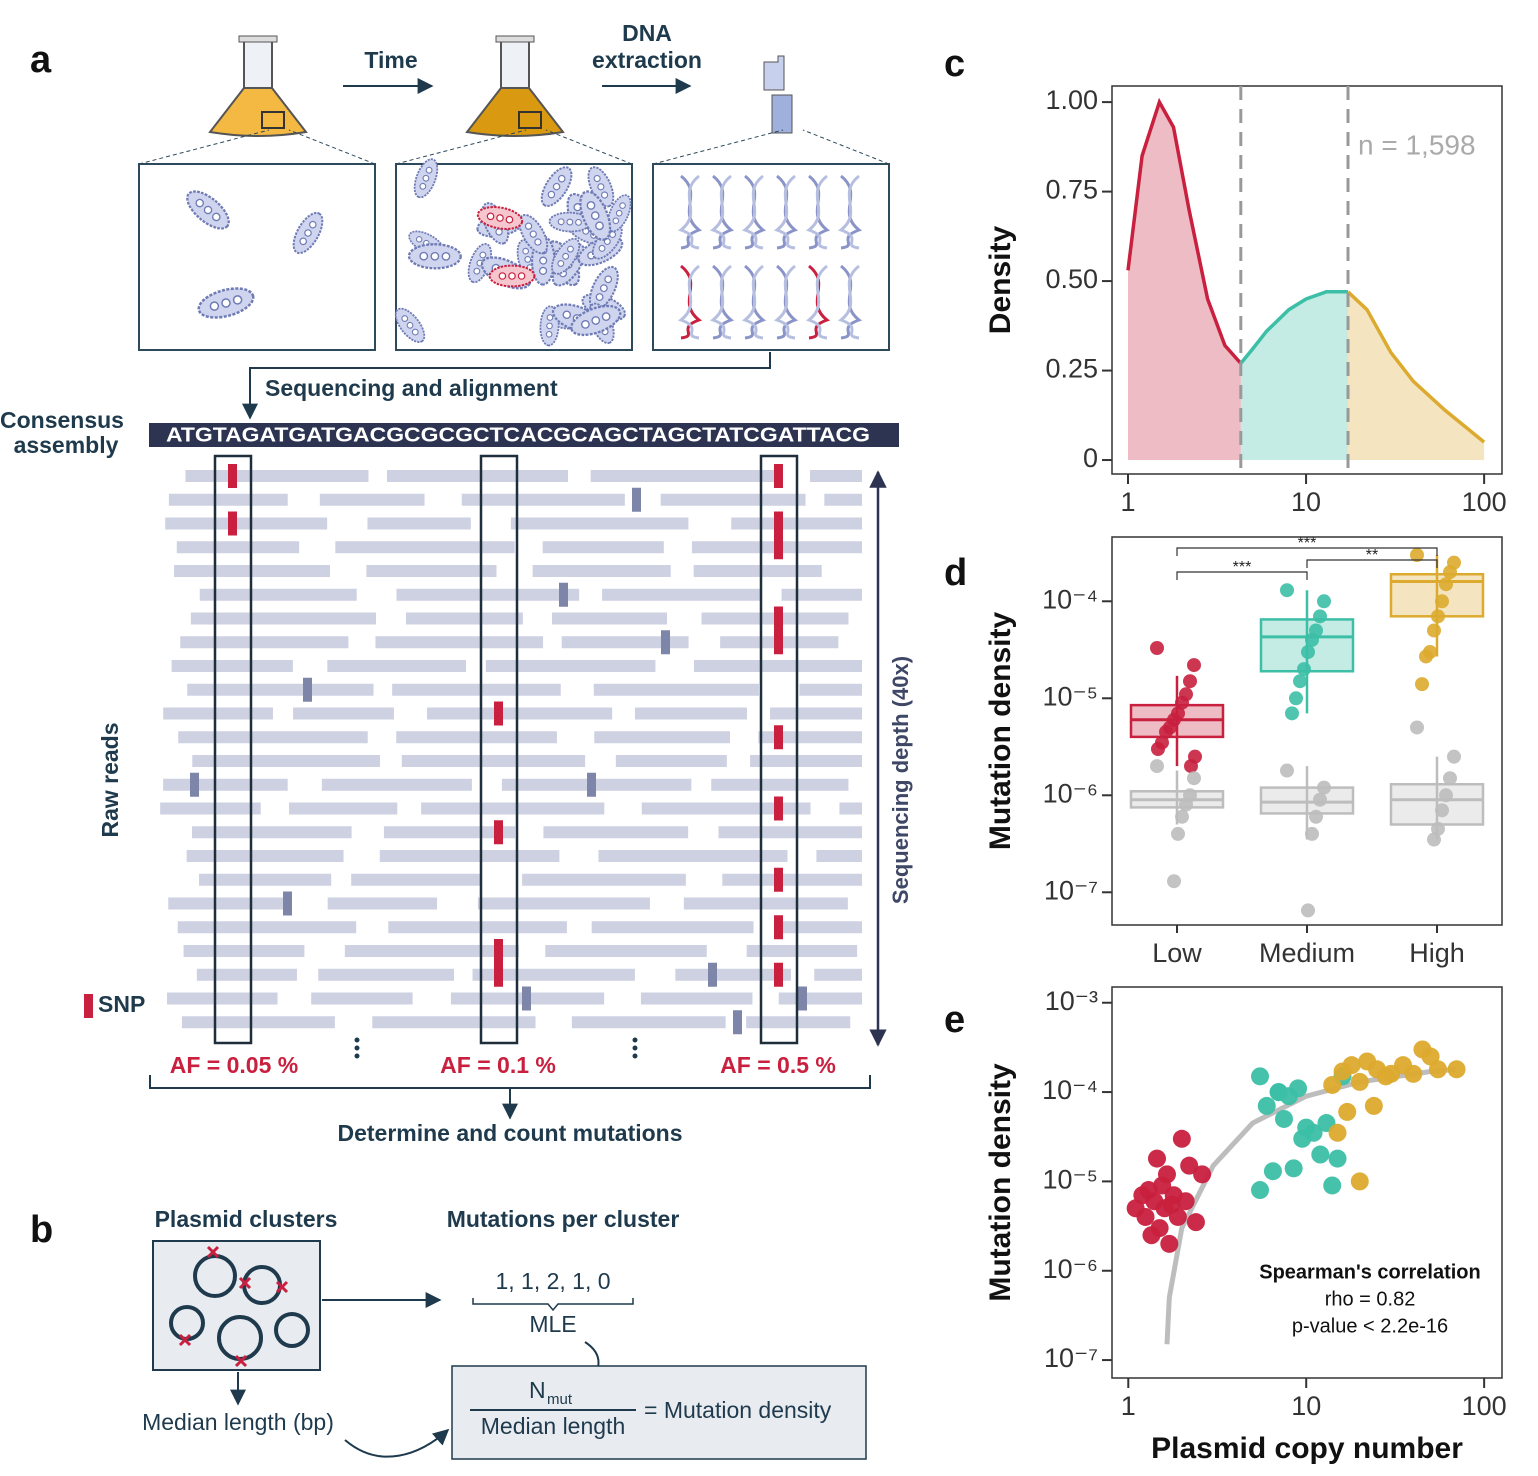  What do you see at coordinates (955, 573) in the screenshot?
I see `panel-label: d` at bounding box center [955, 573].